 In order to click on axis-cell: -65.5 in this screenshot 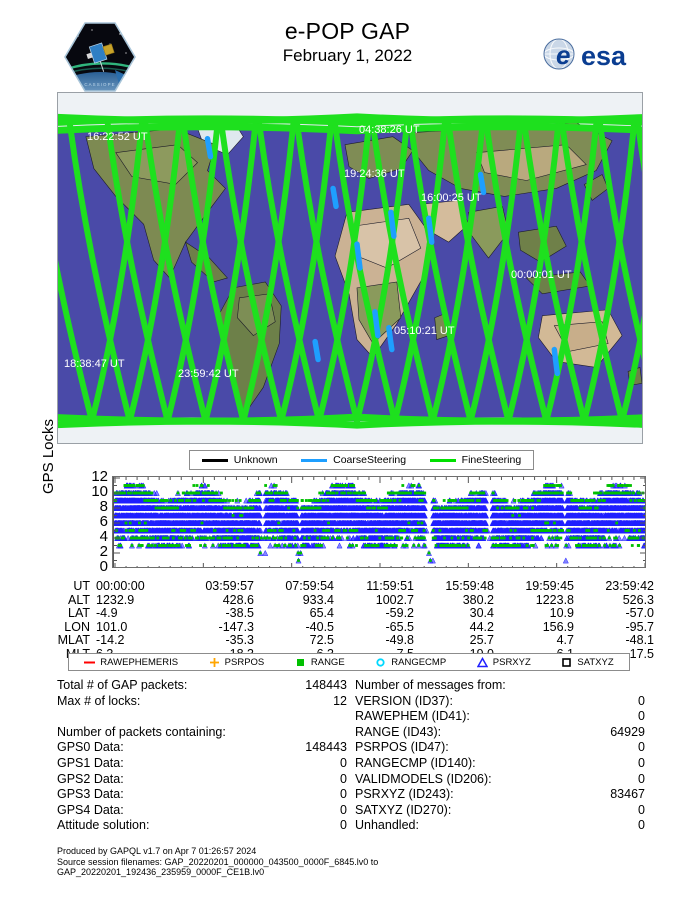, I will do `click(400, 626)`.